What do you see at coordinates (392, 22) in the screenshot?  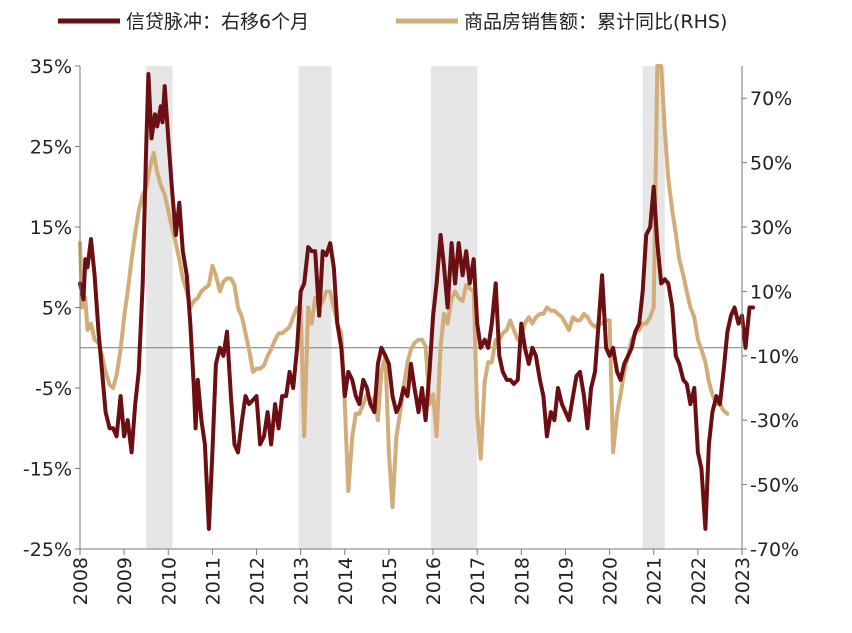 I see `legend: 信贷脉冲：右移6个月 商品房销售额：累计同比(RHS)` at bounding box center [392, 22].